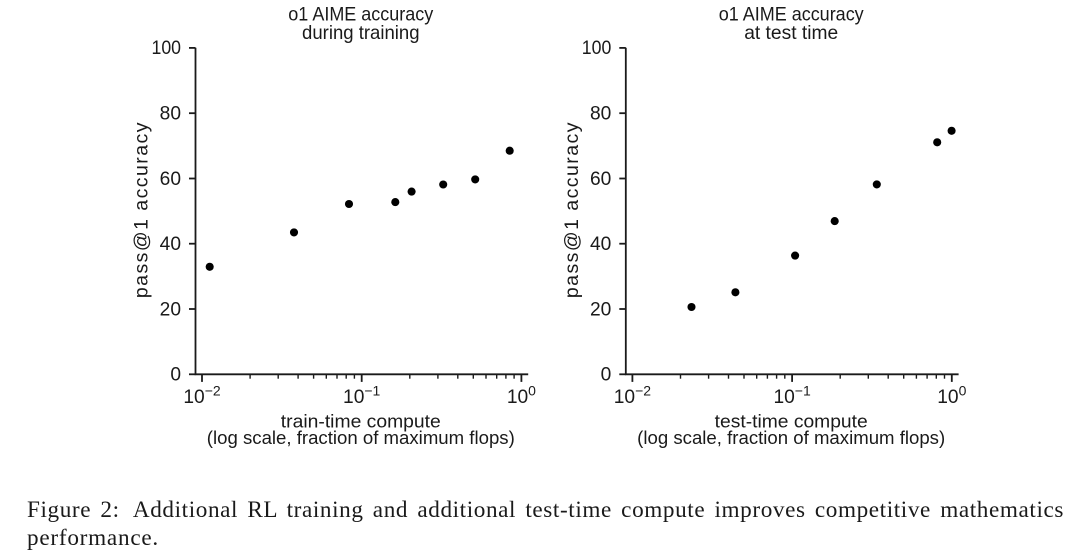  Describe the element at coordinates (361, 33) in the screenshot. I see `svg-text: during training` at that location.